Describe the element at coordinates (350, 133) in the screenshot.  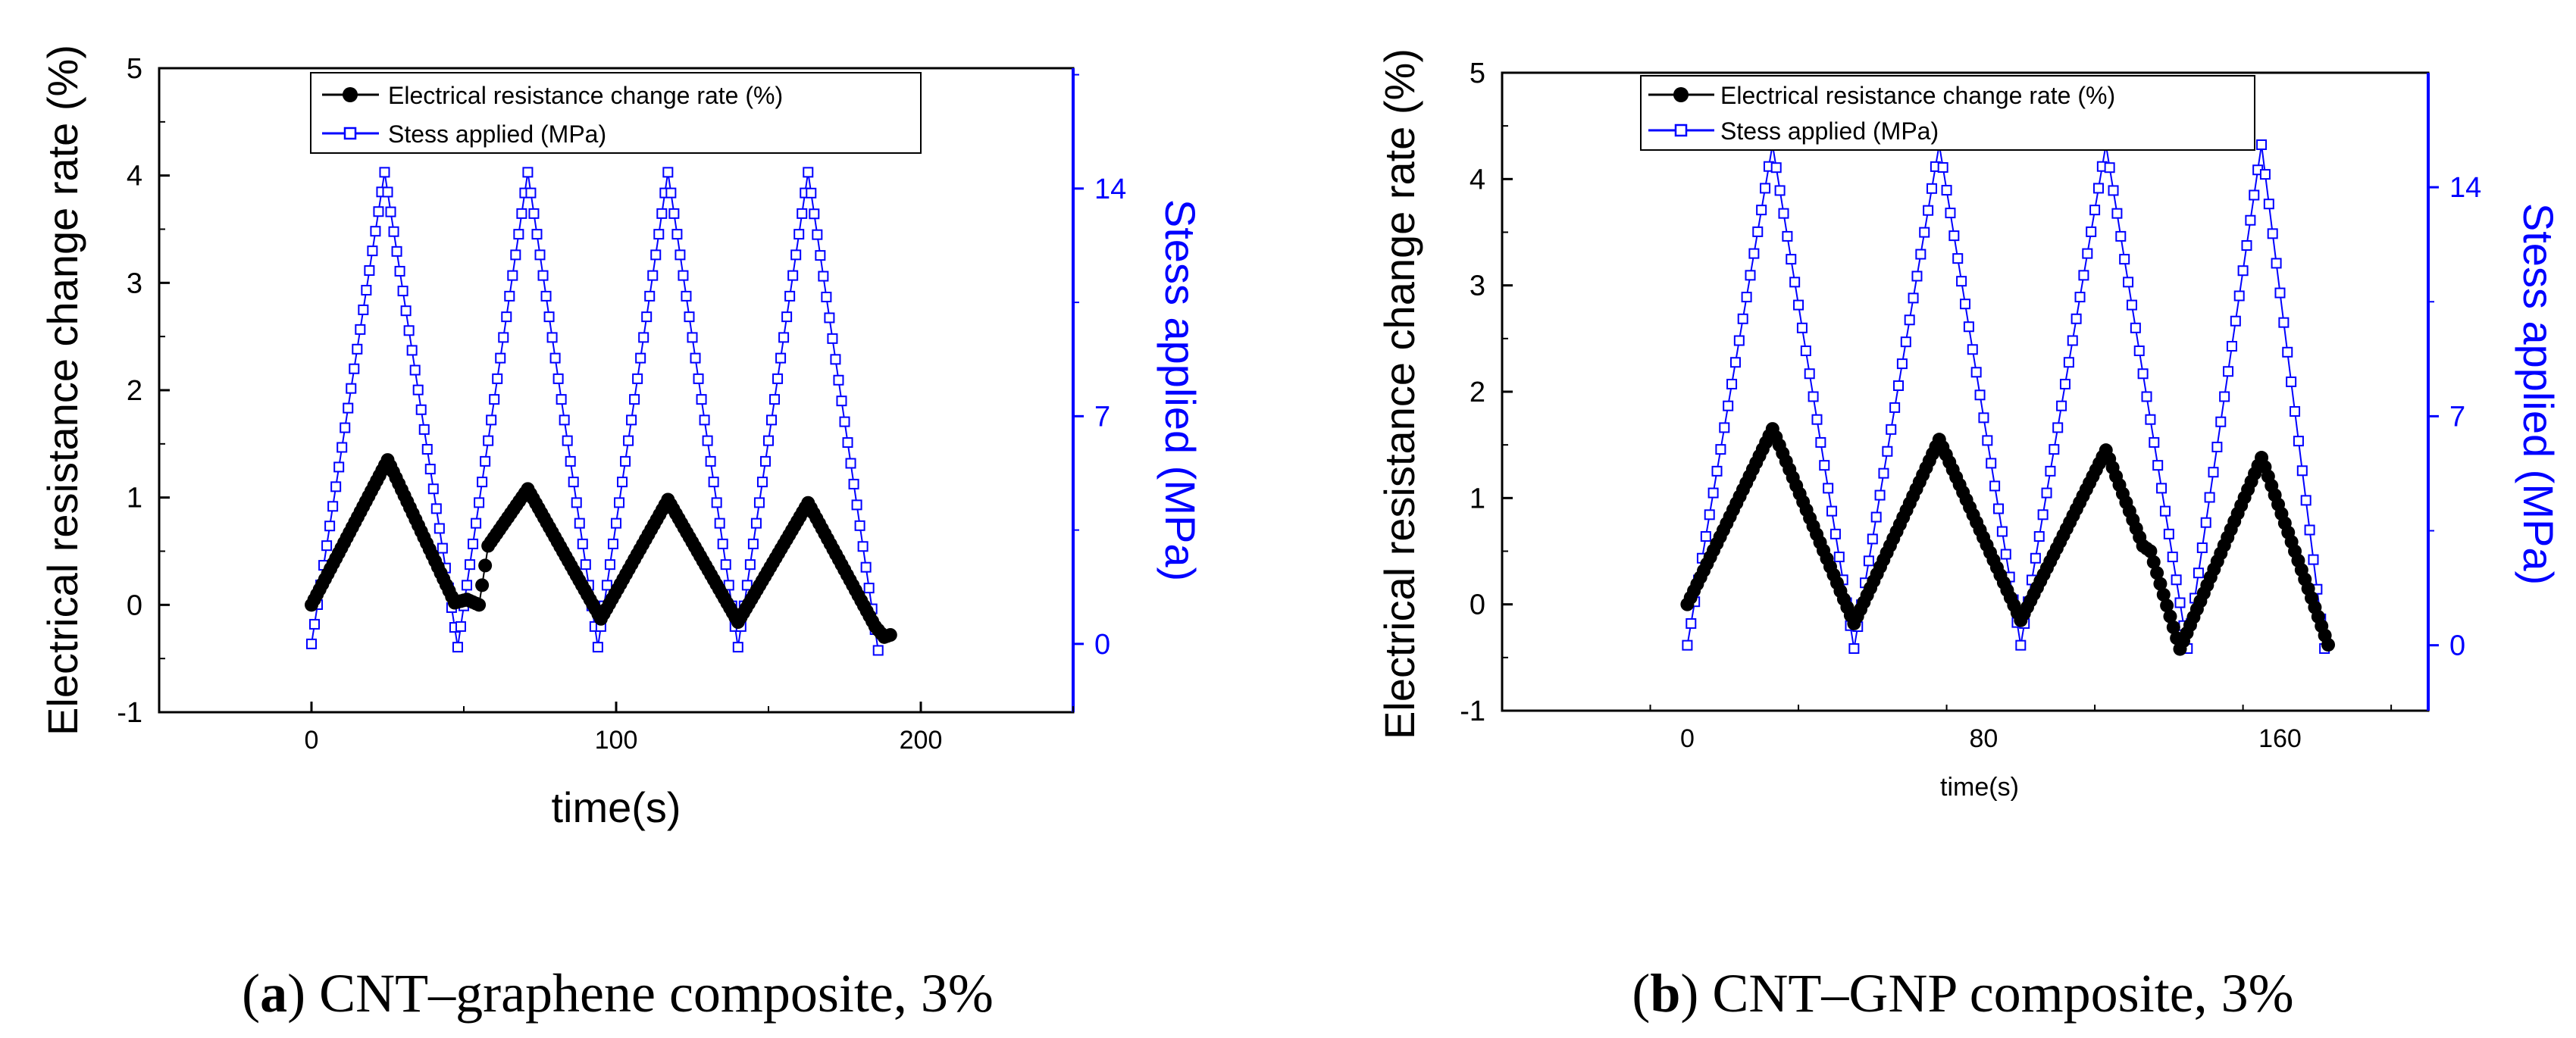
I see `legend-marker-stress` at that location.